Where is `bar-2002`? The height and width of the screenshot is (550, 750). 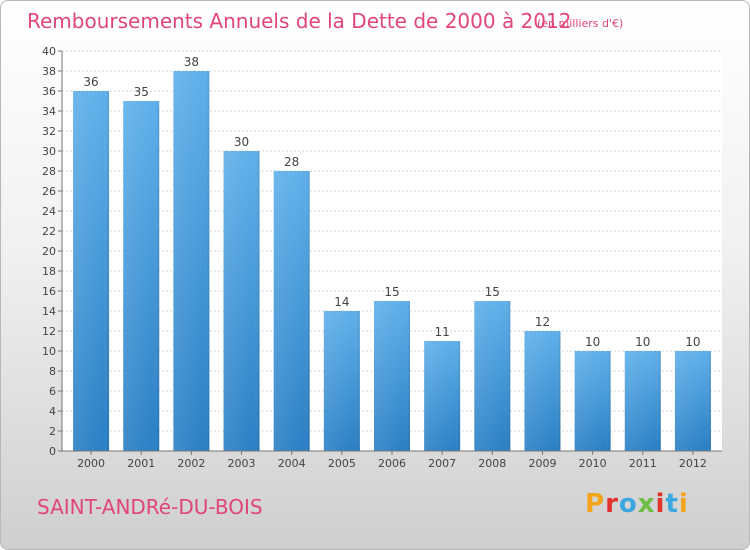
bar-2002 is located at coordinates (191, 261).